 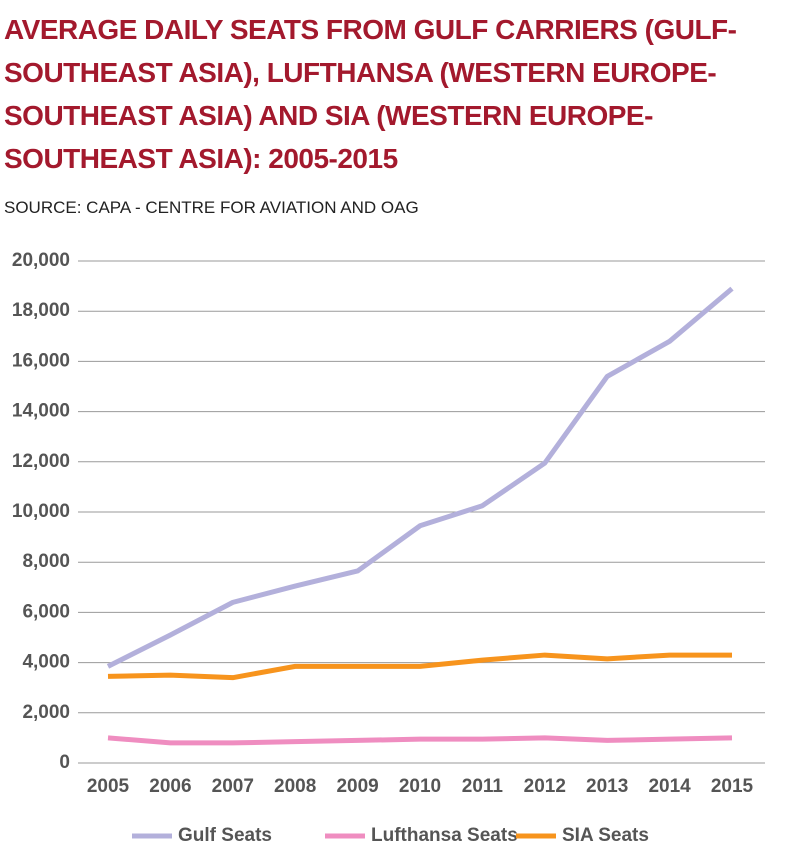 What do you see at coordinates (732, 786) in the screenshot?
I see `x-tick-label: 2015` at bounding box center [732, 786].